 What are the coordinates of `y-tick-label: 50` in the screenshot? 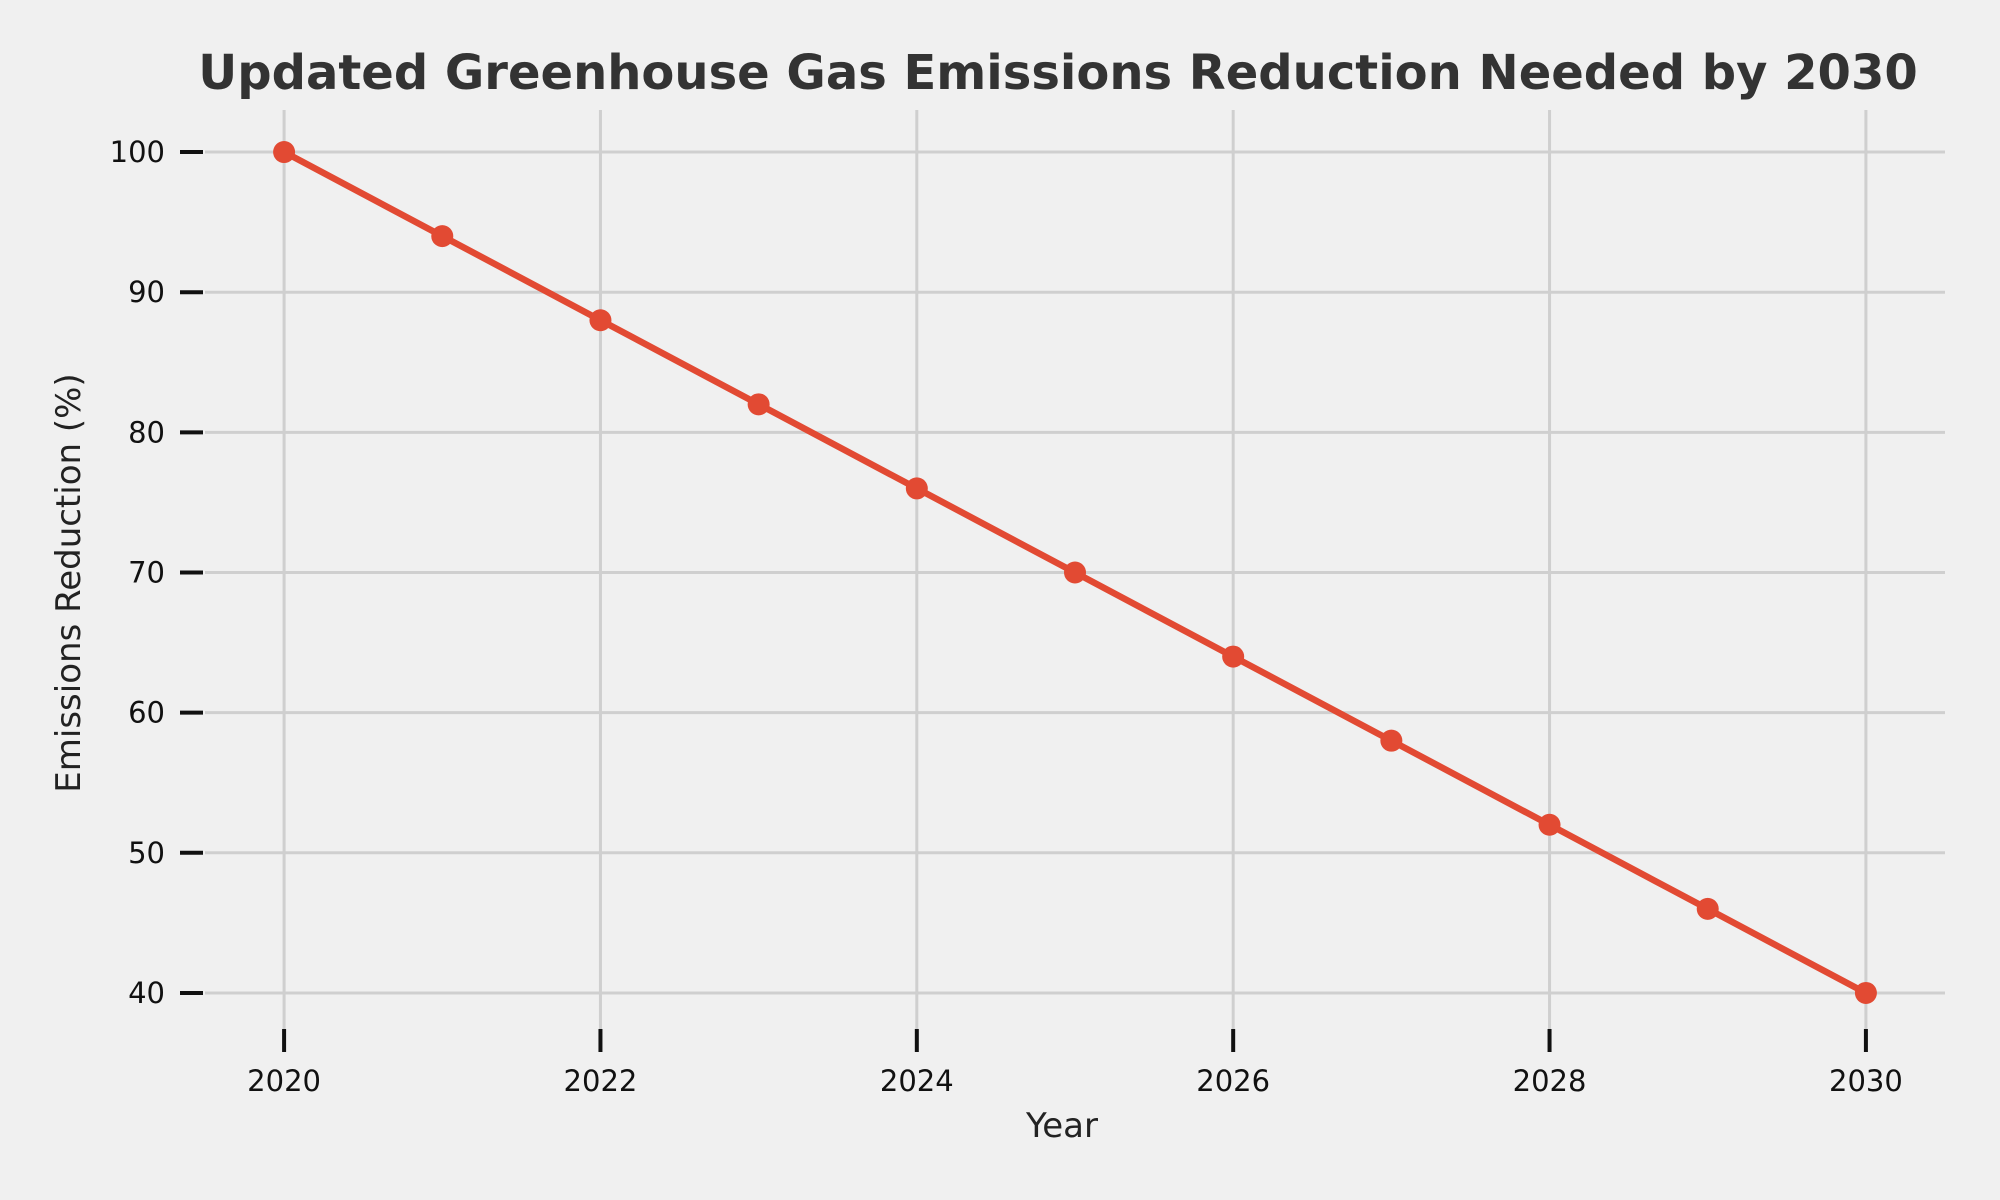 It's located at (146, 853).